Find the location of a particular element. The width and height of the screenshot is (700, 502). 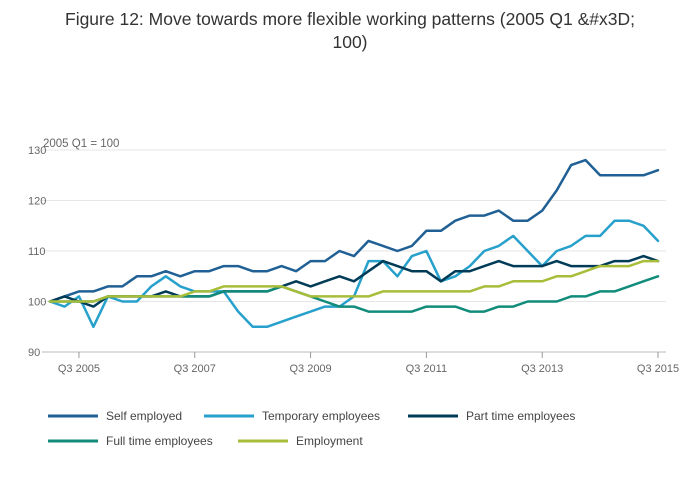

legend-item-temporary-employees: Temporary employees is located at coordinates (292, 416).